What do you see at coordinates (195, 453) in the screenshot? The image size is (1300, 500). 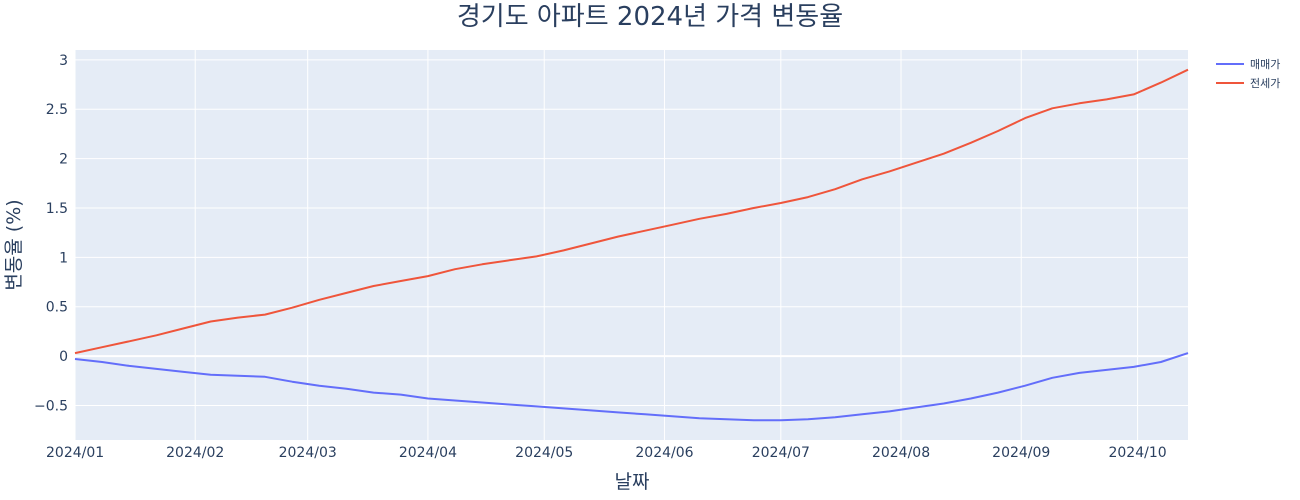 I see `x-tick-label: 2024/02` at bounding box center [195, 453].